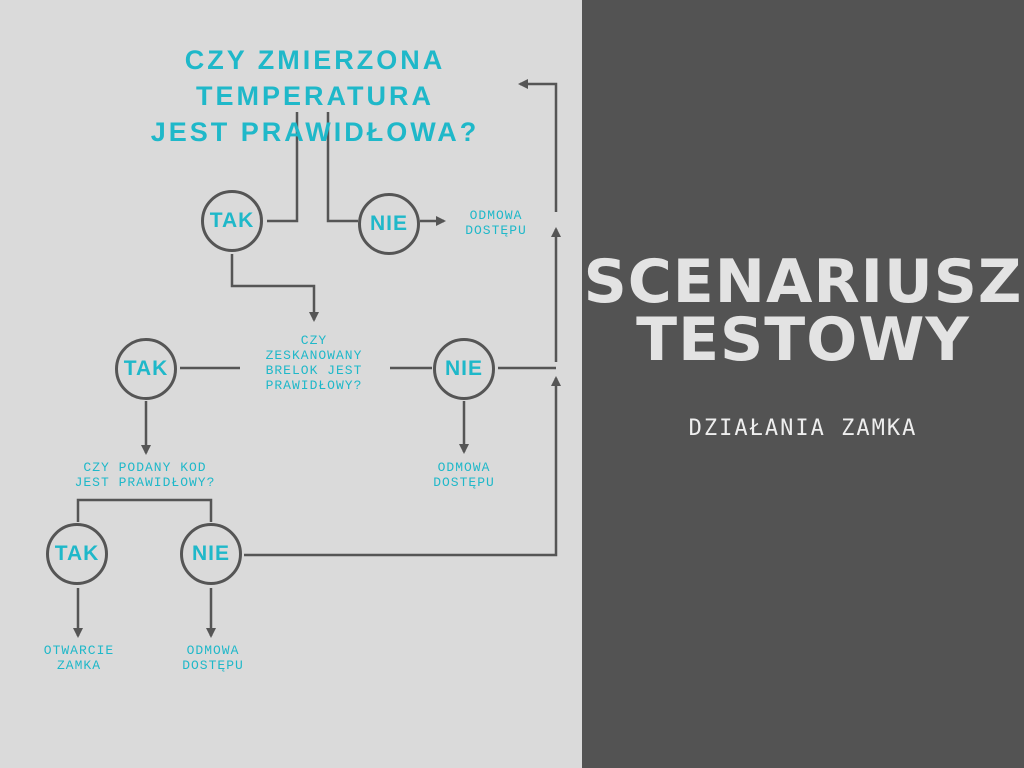  I want to click on arrow-yes1-to-fob, so click(274, 288).